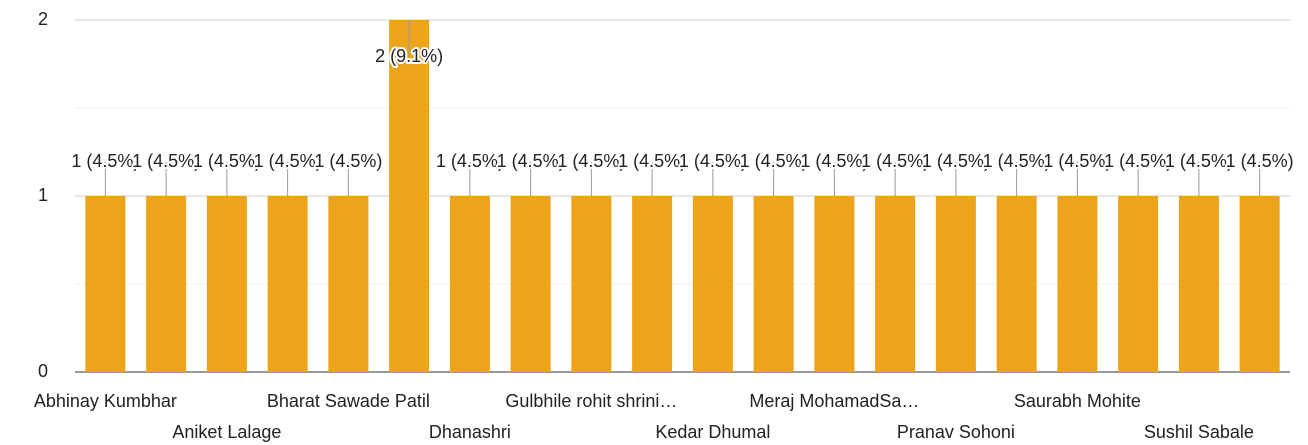 The height and width of the screenshot is (445, 1308). What do you see at coordinates (226, 432) in the screenshot?
I see `x-tick-label: Aniket Lalage` at bounding box center [226, 432].